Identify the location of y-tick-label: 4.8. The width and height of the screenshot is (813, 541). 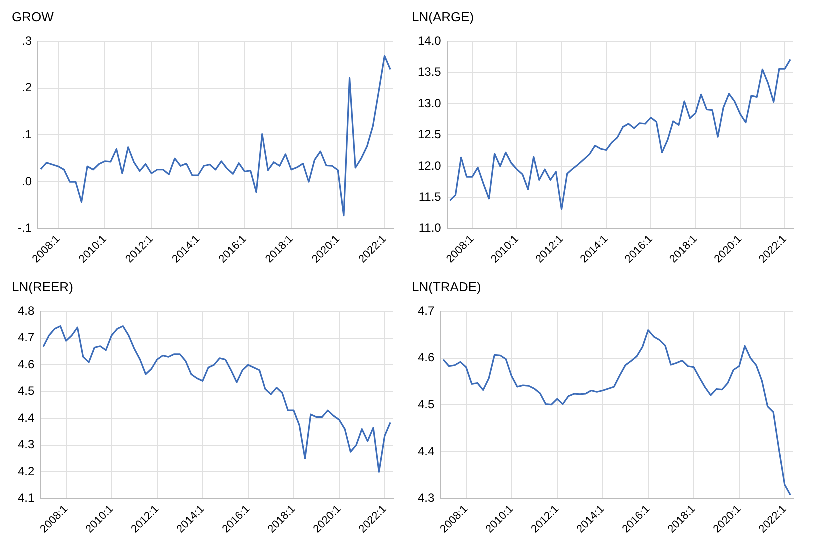
(26, 311).